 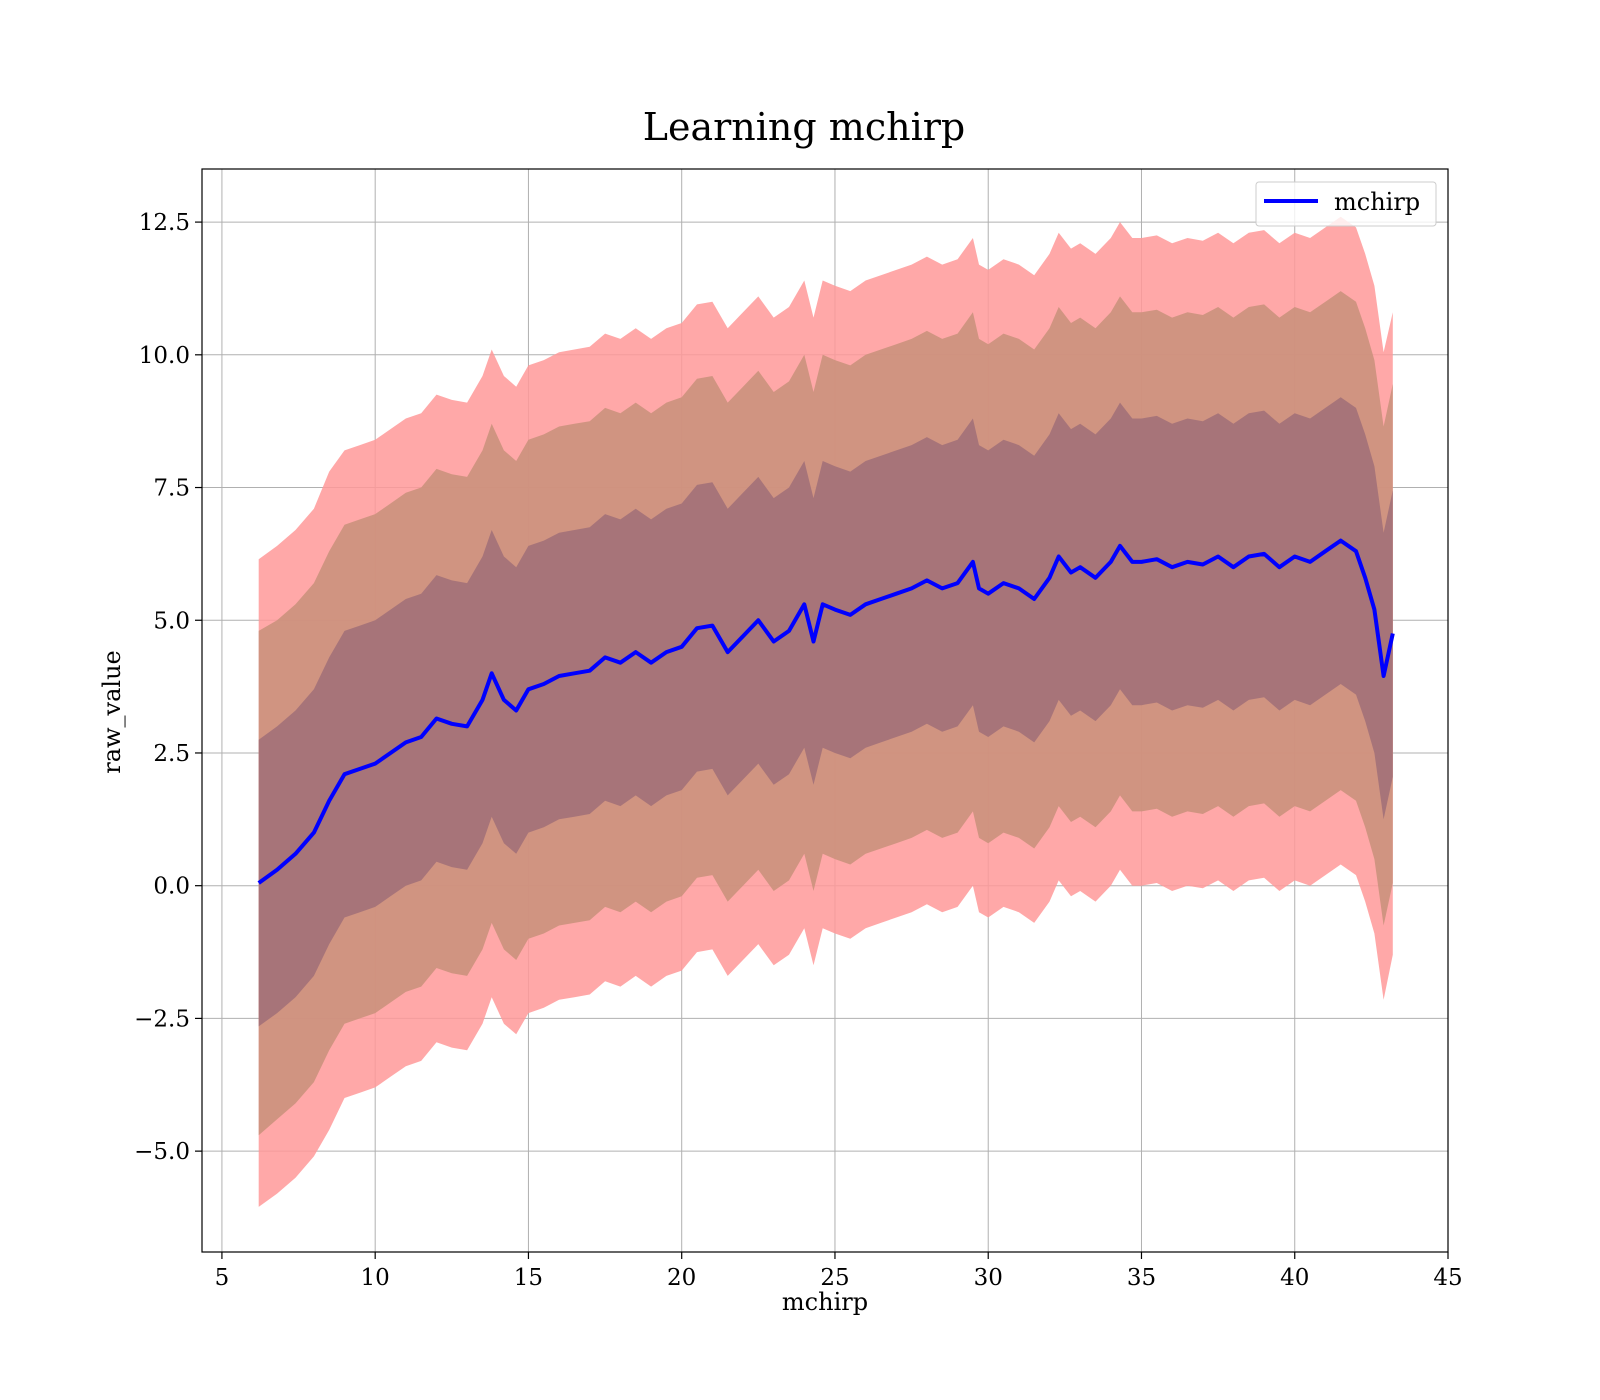 I want to click on x-tick-label: 25, so click(x=834, y=1278).